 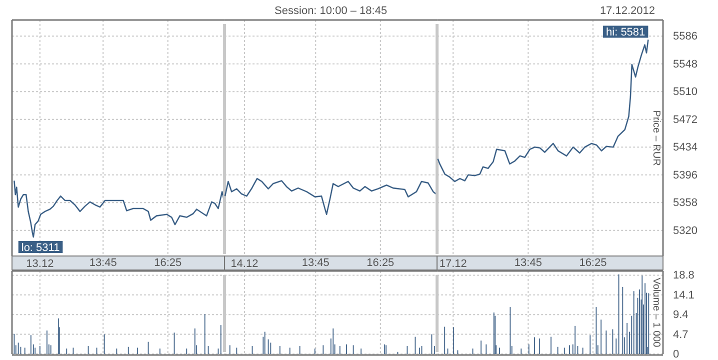 I want to click on annotation: lo: 5311, so click(x=40, y=248).